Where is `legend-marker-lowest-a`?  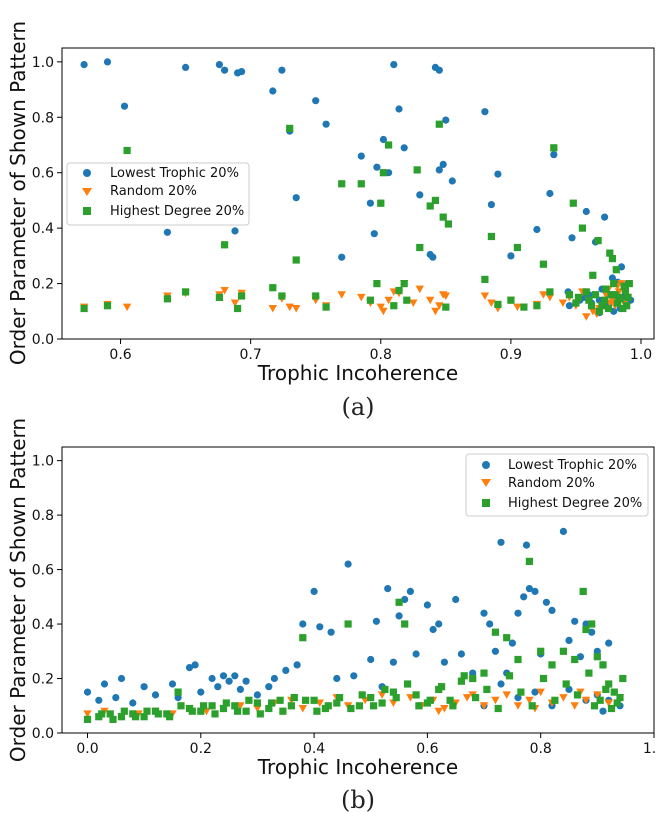
legend-marker-lowest-a is located at coordinates (87, 173).